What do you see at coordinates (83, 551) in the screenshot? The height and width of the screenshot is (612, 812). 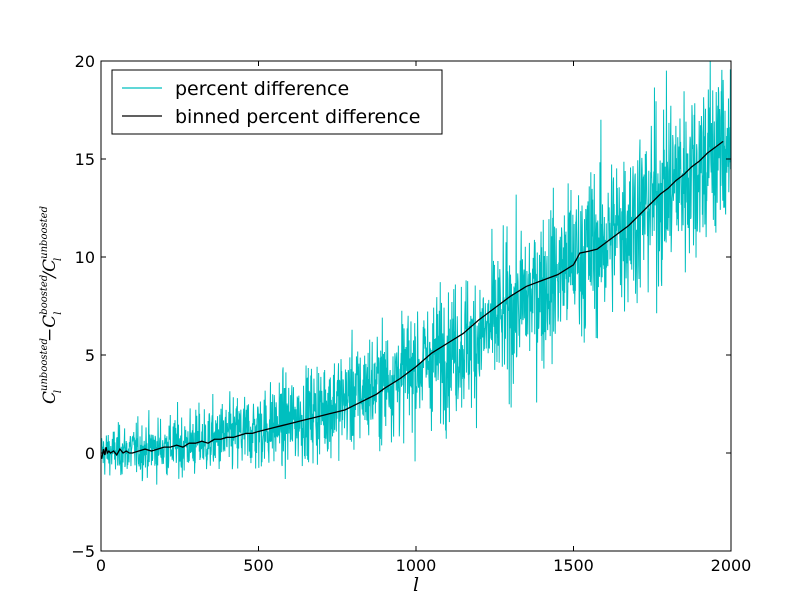 I see `y-tick-label: −5` at bounding box center [83, 551].